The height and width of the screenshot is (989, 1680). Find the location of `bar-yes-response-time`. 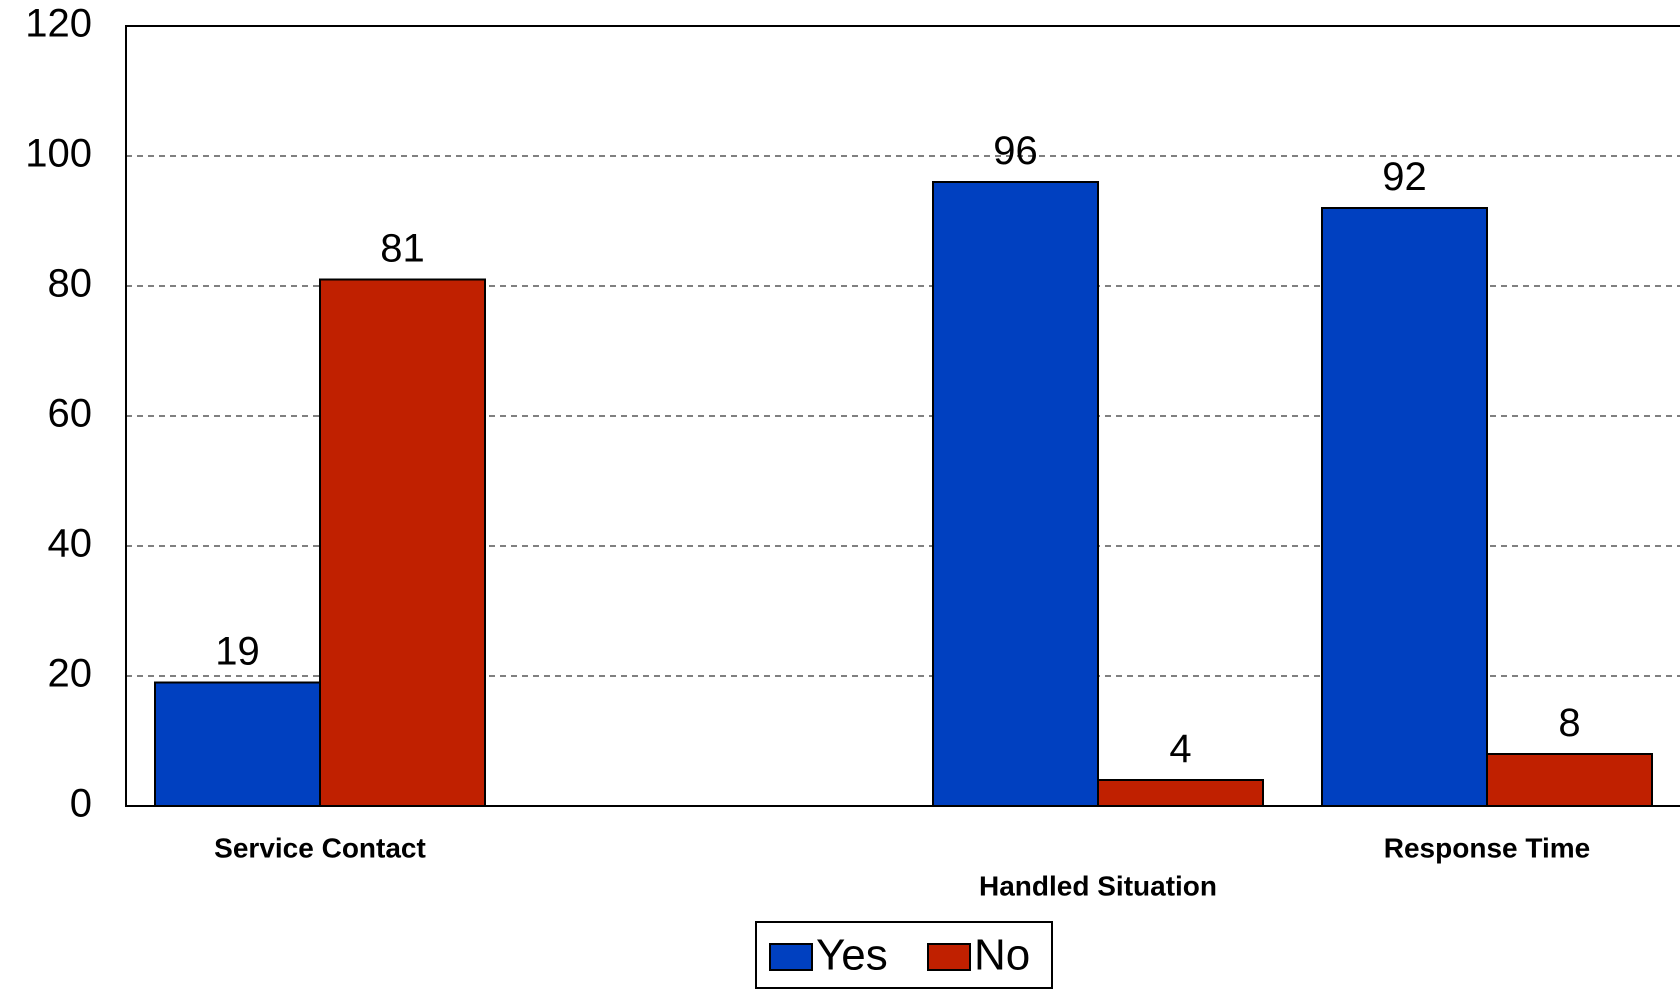

bar-yes-response-time is located at coordinates (1404, 507).